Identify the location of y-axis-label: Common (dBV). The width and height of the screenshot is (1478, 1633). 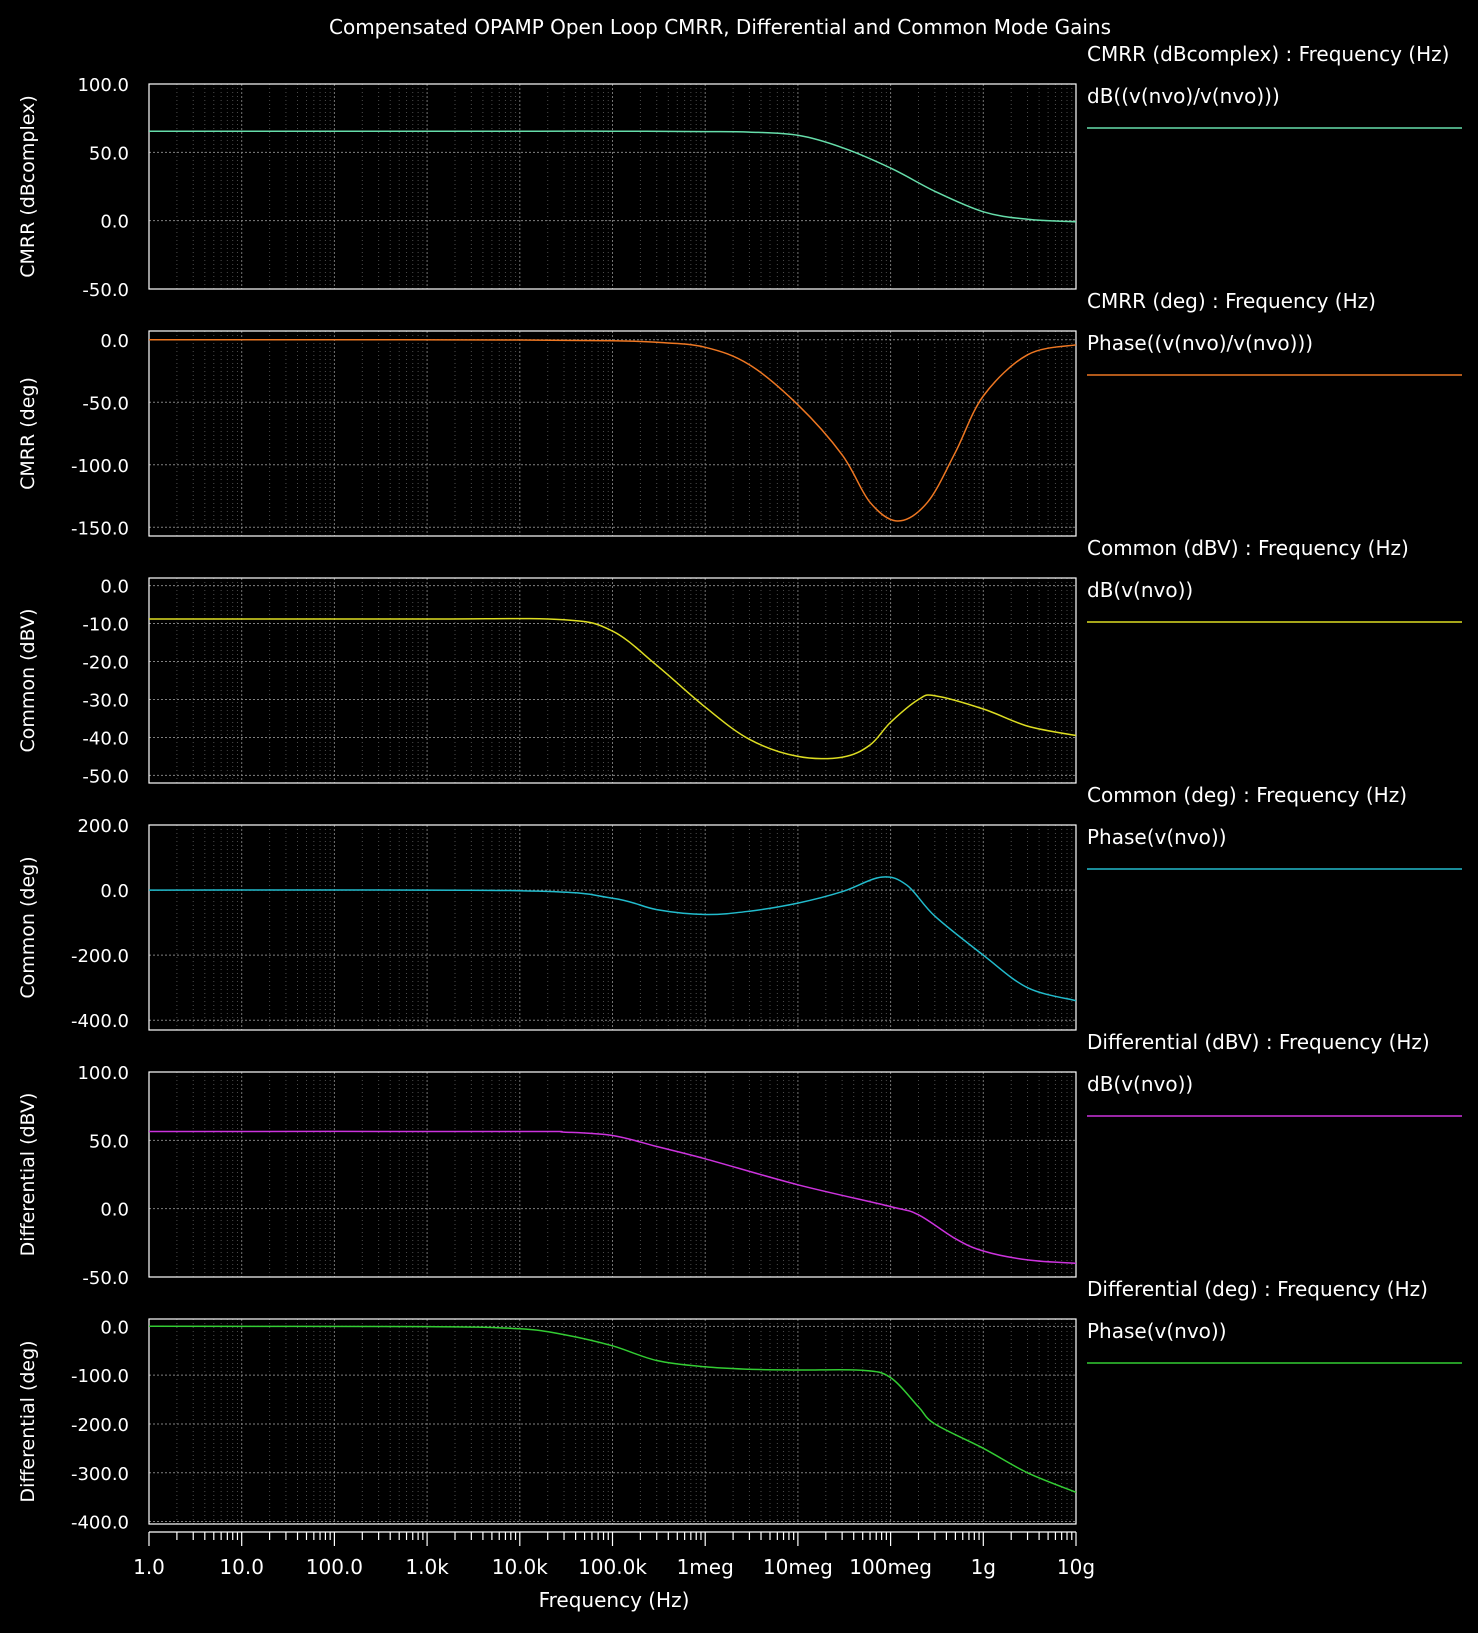
(28, 681).